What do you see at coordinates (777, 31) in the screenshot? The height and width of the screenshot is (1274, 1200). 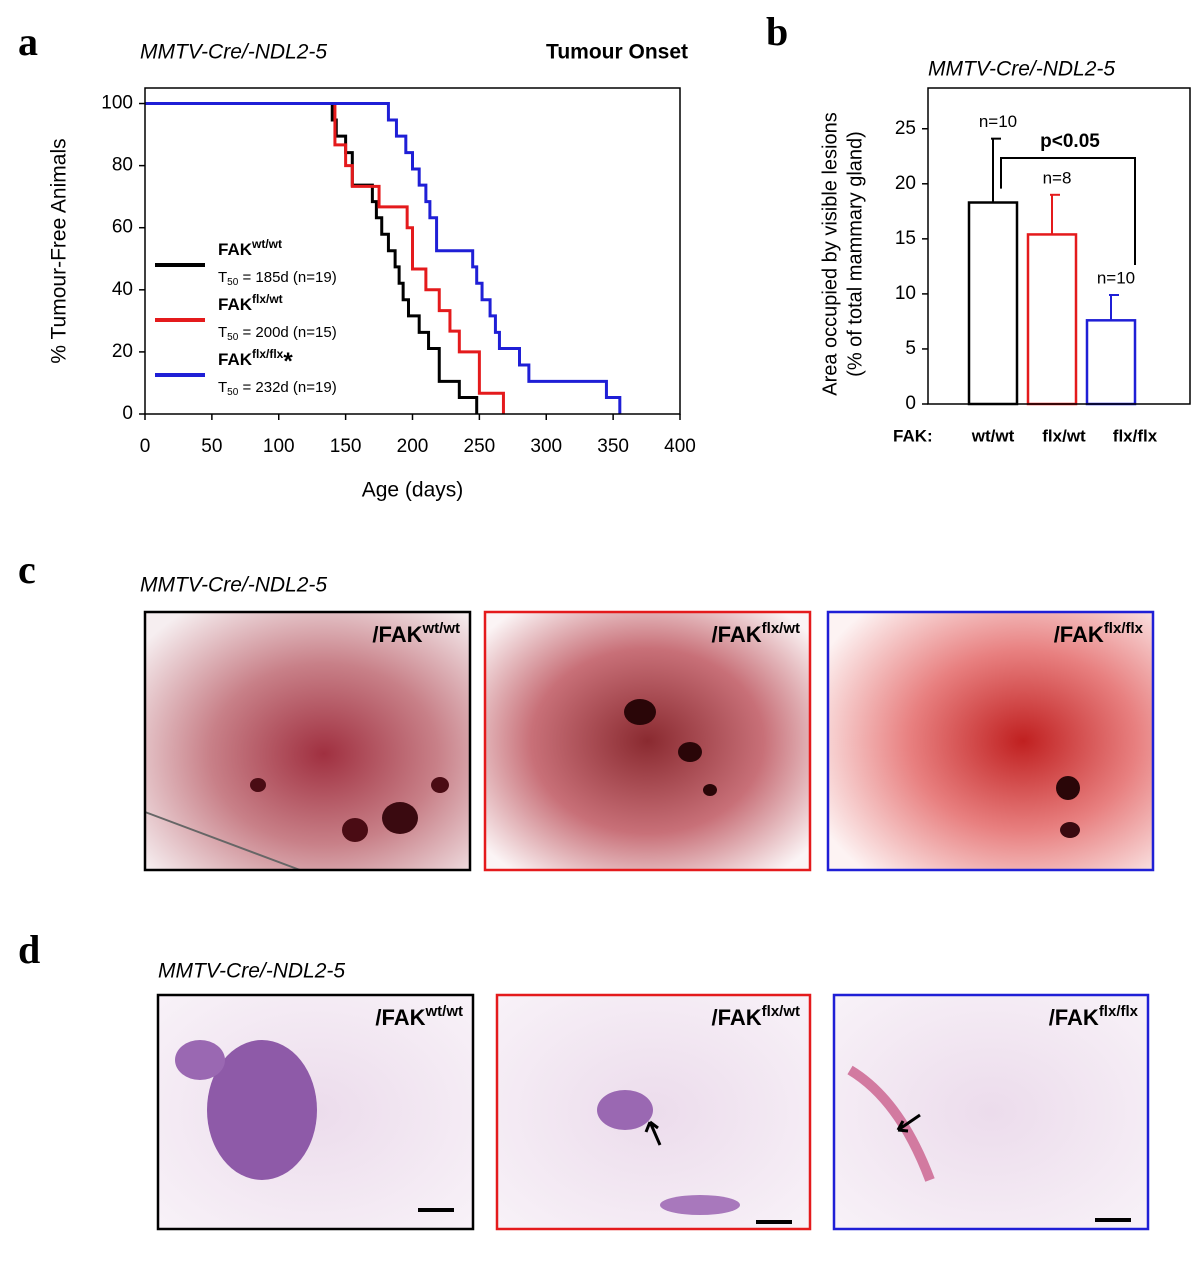 I see `panel-letter: b` at bounding box center [777, 31].